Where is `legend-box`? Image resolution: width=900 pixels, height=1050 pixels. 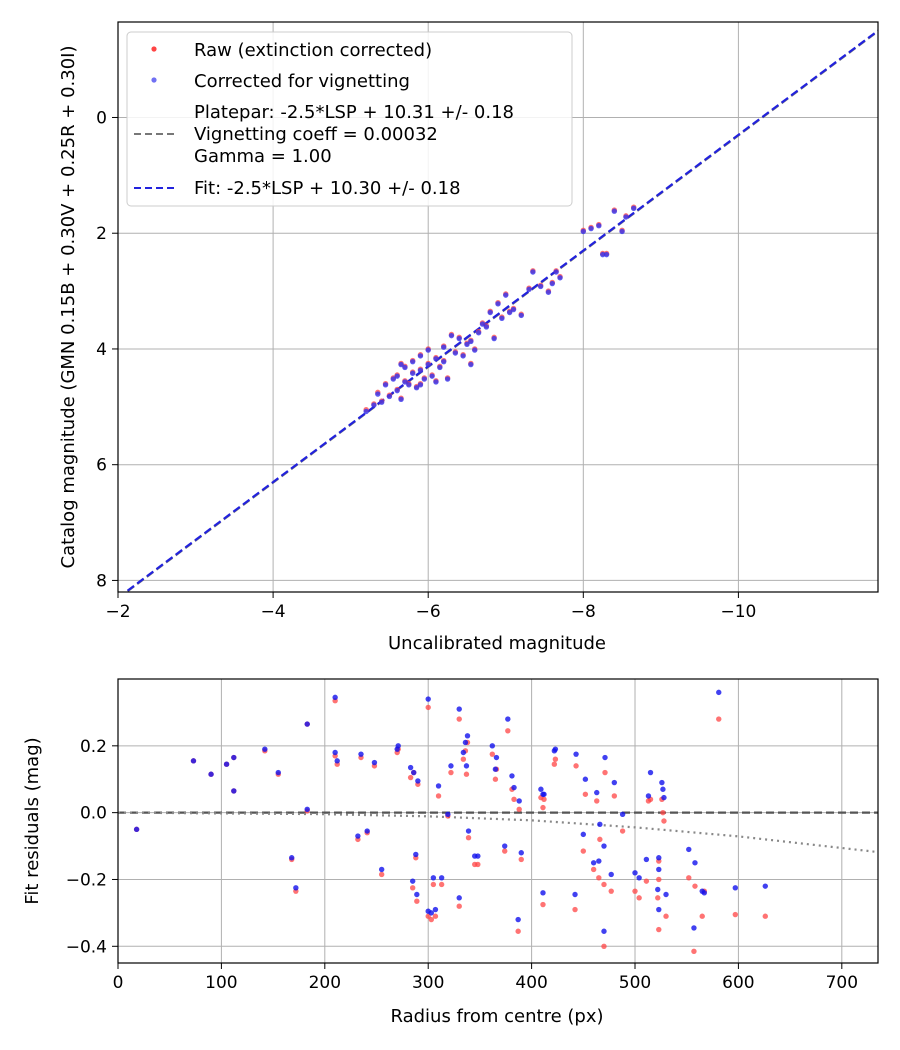
legend-box is located at coordinates (349, 119).